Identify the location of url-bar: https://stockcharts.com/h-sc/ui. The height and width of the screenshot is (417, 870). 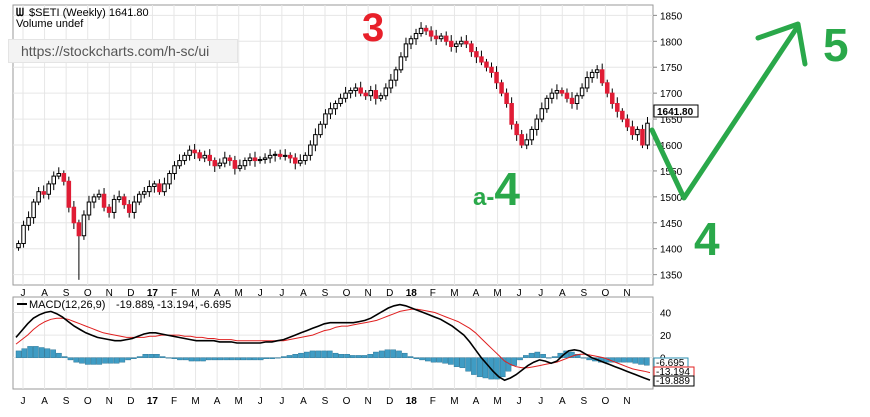
(123, 51).